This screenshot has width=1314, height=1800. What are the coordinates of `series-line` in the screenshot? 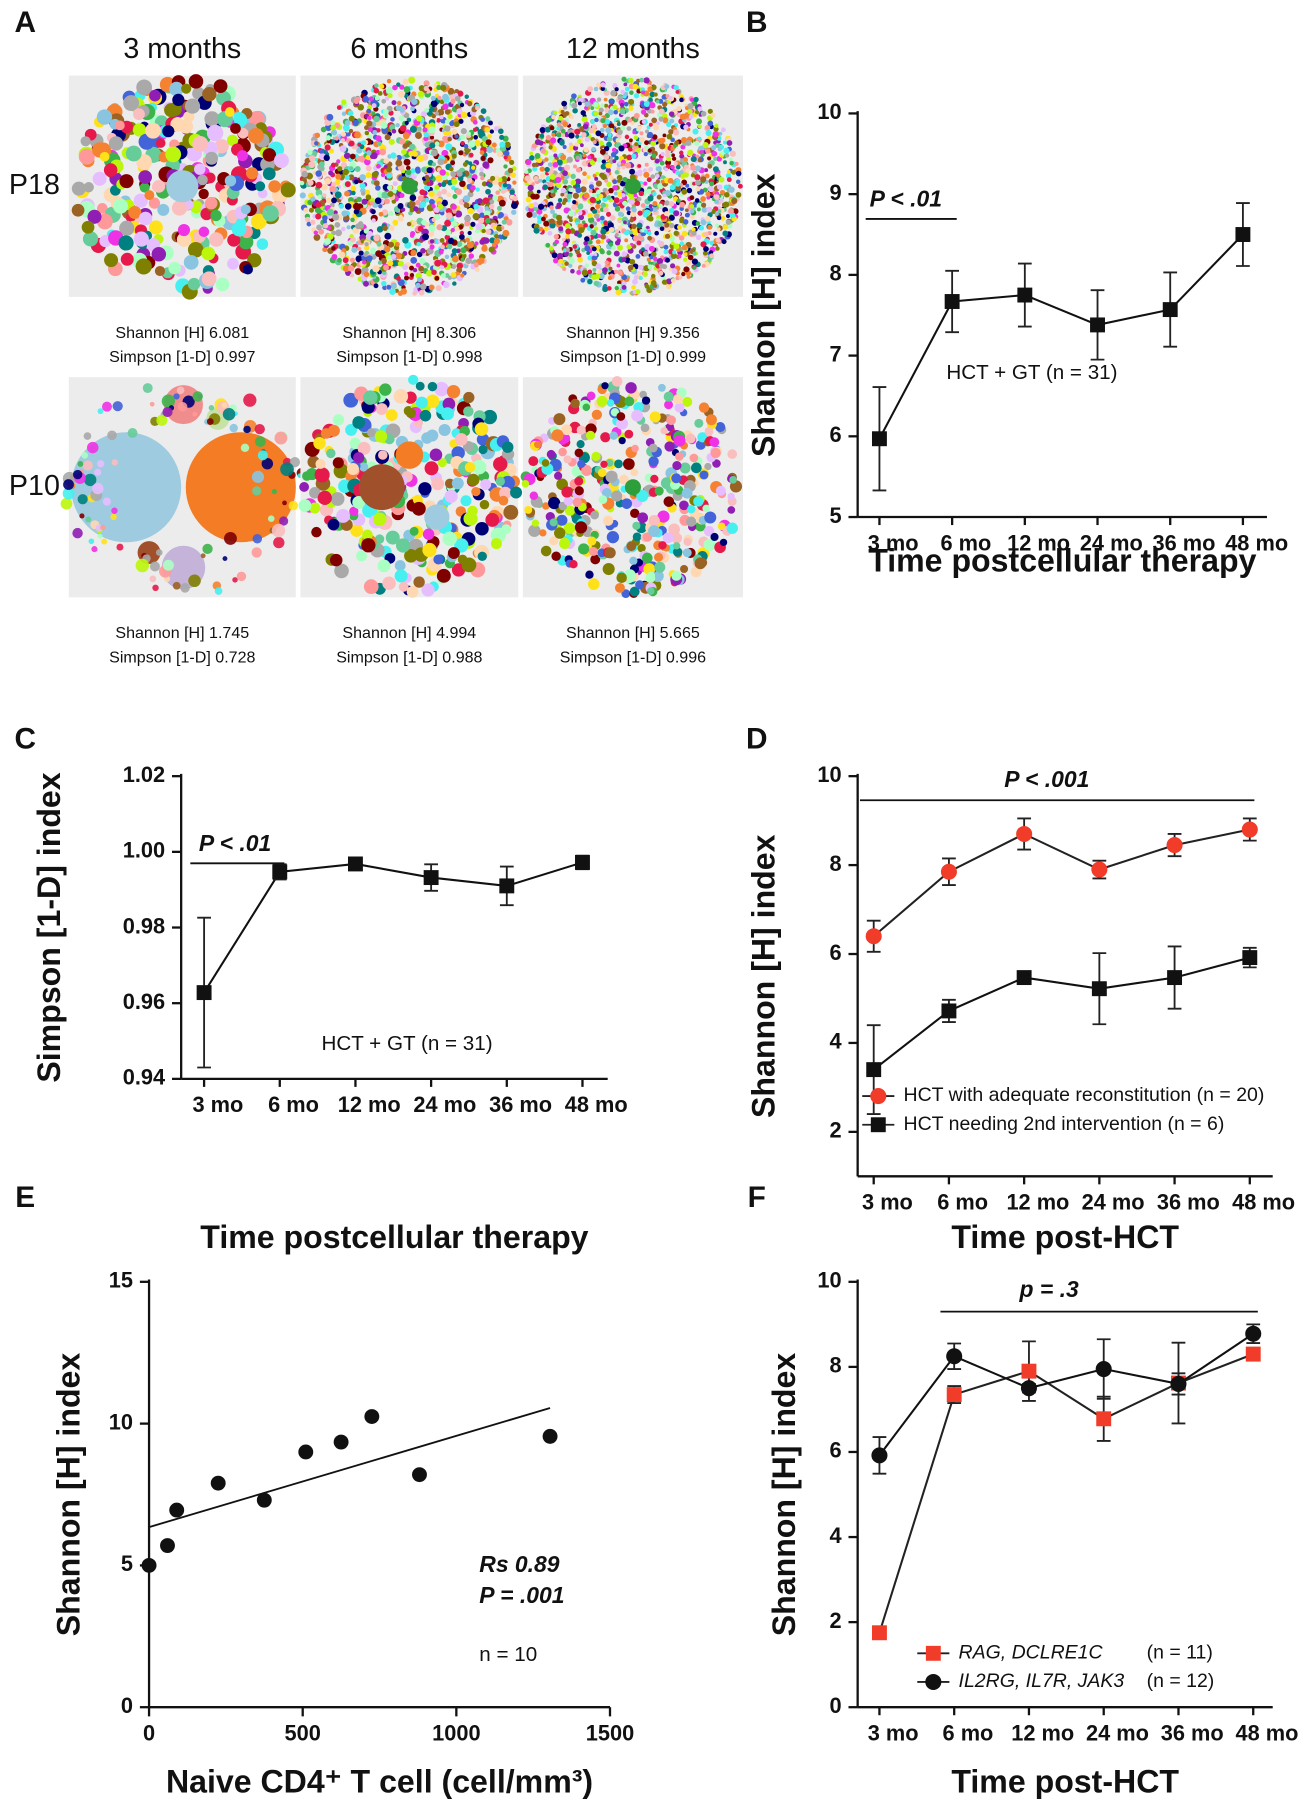 It's located at (1061, 883).